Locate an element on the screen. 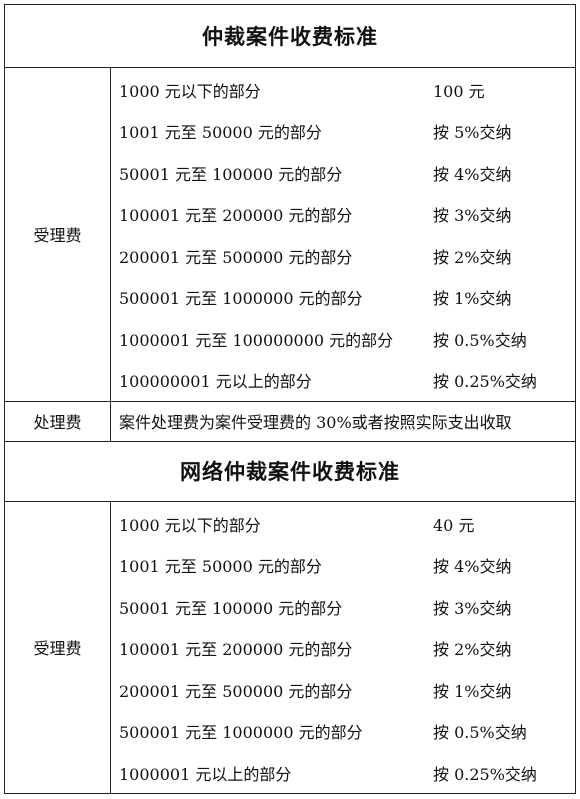 The height and width of the screenshot is (799, 580). fee-row: 100001 元至 200000 元的部分 按 3%交纳 is located at coordinates (345, 215).